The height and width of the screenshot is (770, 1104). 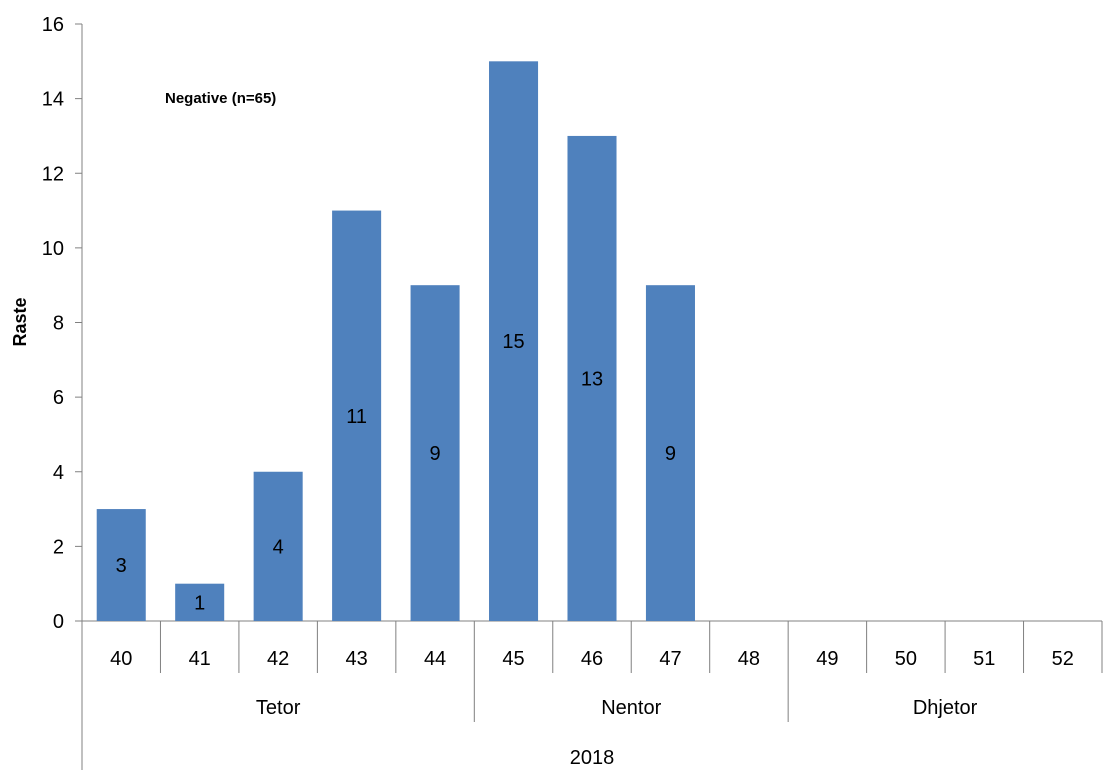 I want to click on chart-annotation: Negative (n=65), so click(x=220, y=98).